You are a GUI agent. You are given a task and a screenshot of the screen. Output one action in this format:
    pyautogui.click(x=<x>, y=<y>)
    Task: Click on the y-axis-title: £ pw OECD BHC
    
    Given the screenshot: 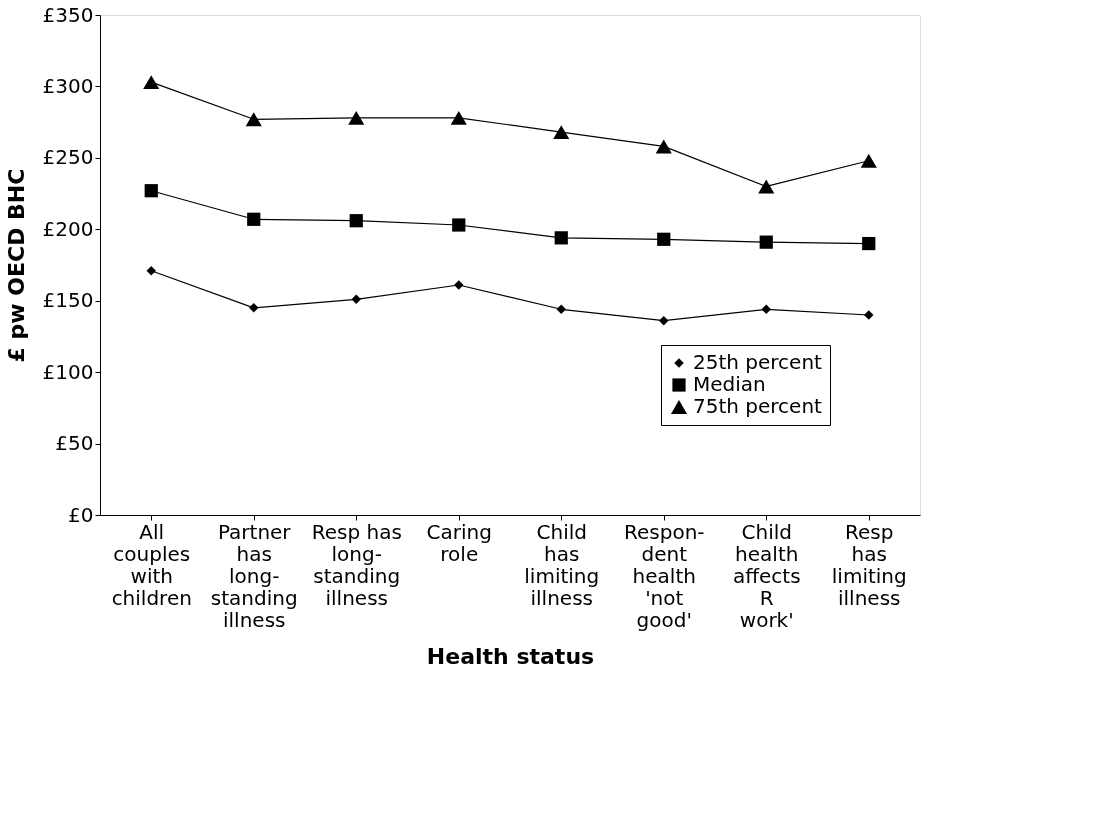 What is the action you would take?
    pyautogui.click(x=16, y=265)
    